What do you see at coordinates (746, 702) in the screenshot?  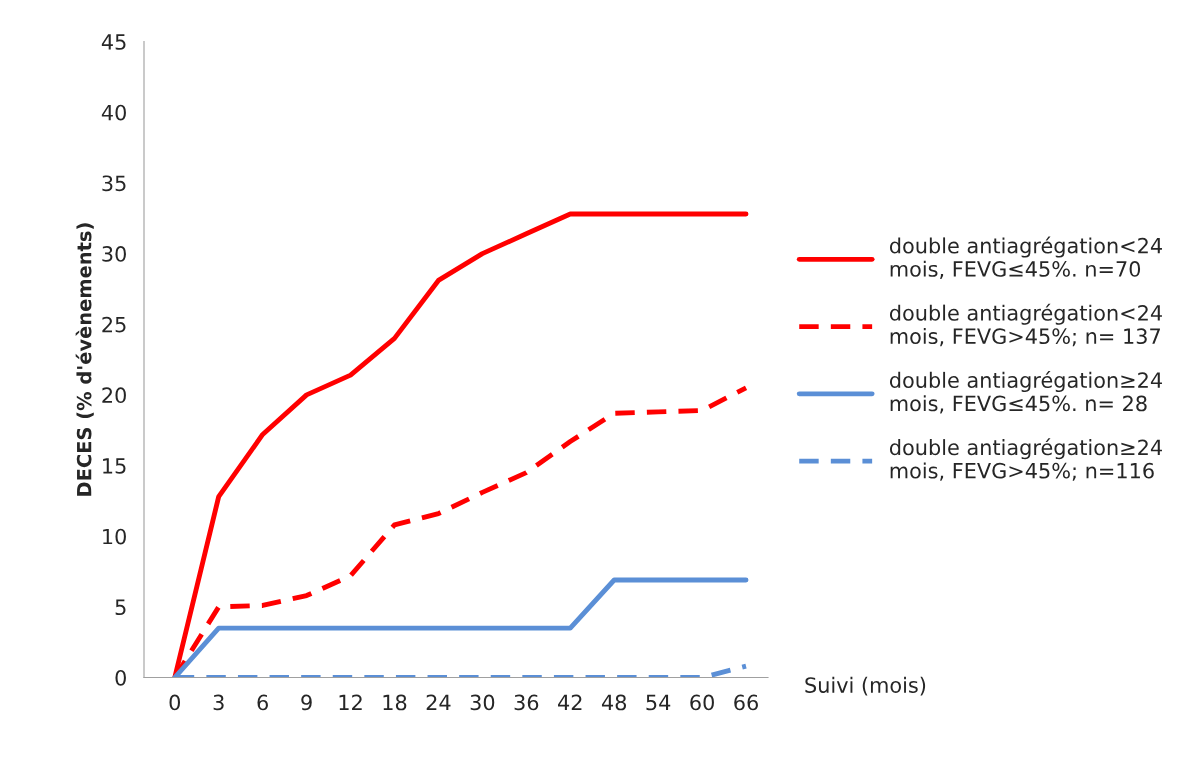 I see `x-tick-label: 66` at bounding box center [746, 702].